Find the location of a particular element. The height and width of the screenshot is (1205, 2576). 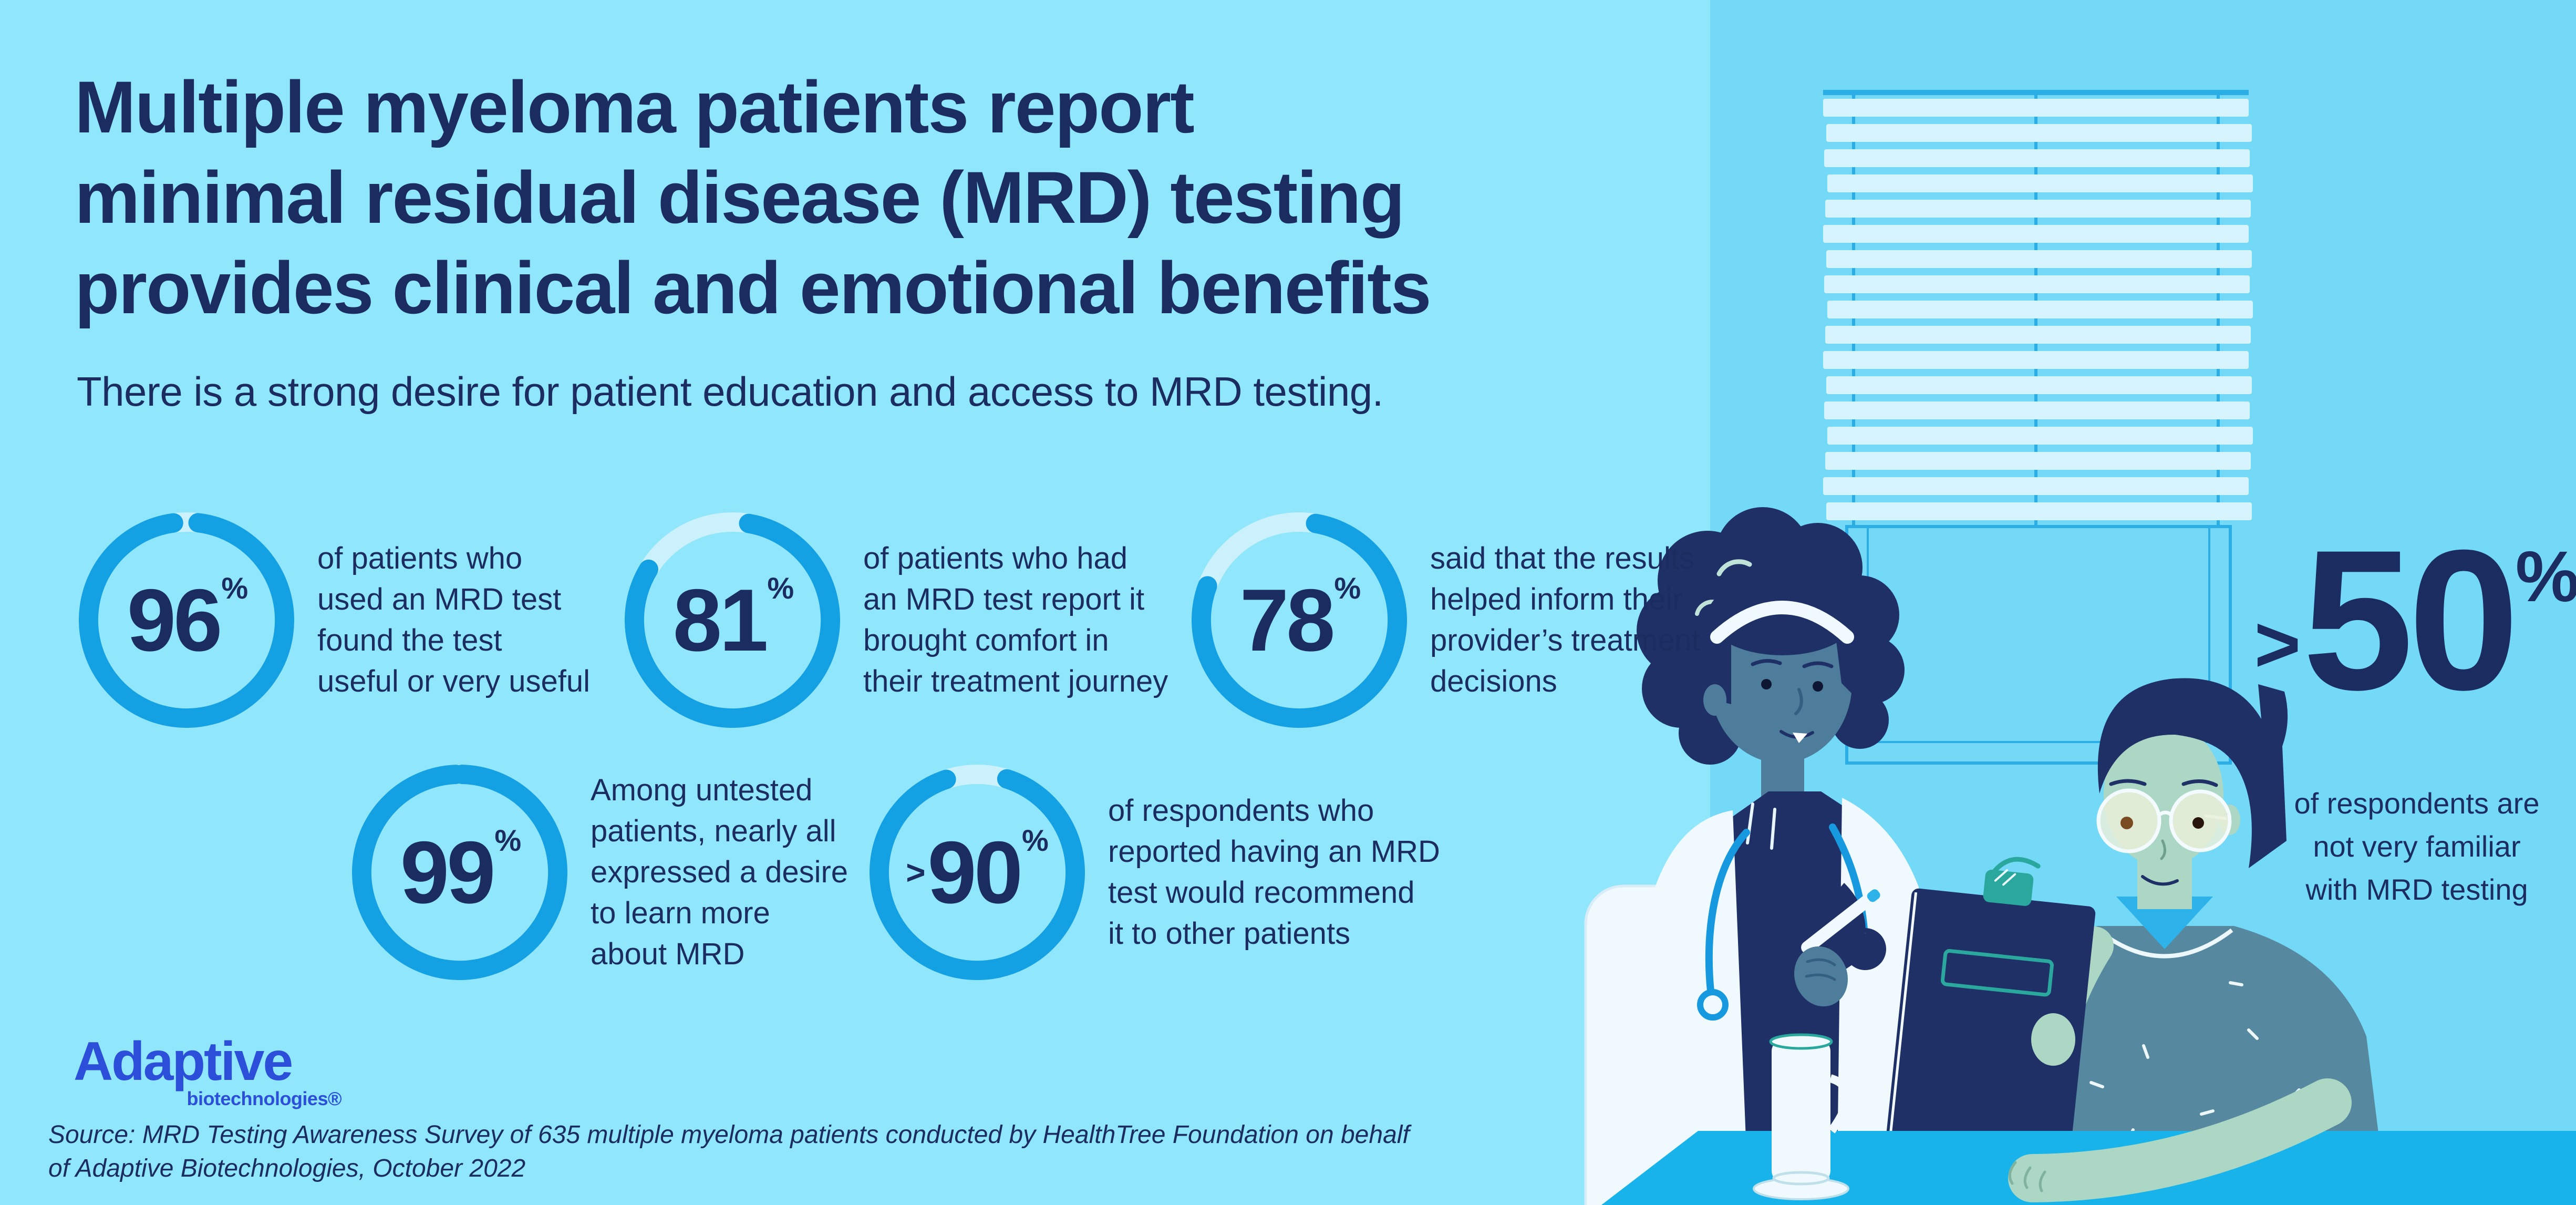

patient-hand is located at coordinates (2053, 1039).